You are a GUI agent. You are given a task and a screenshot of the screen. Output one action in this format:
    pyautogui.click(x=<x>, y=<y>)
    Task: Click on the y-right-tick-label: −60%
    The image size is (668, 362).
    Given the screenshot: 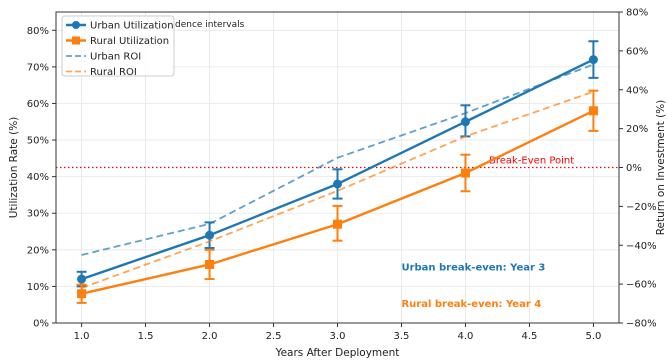 What is the action you would take?
    pyautogui.click(x=641, y=285)
    